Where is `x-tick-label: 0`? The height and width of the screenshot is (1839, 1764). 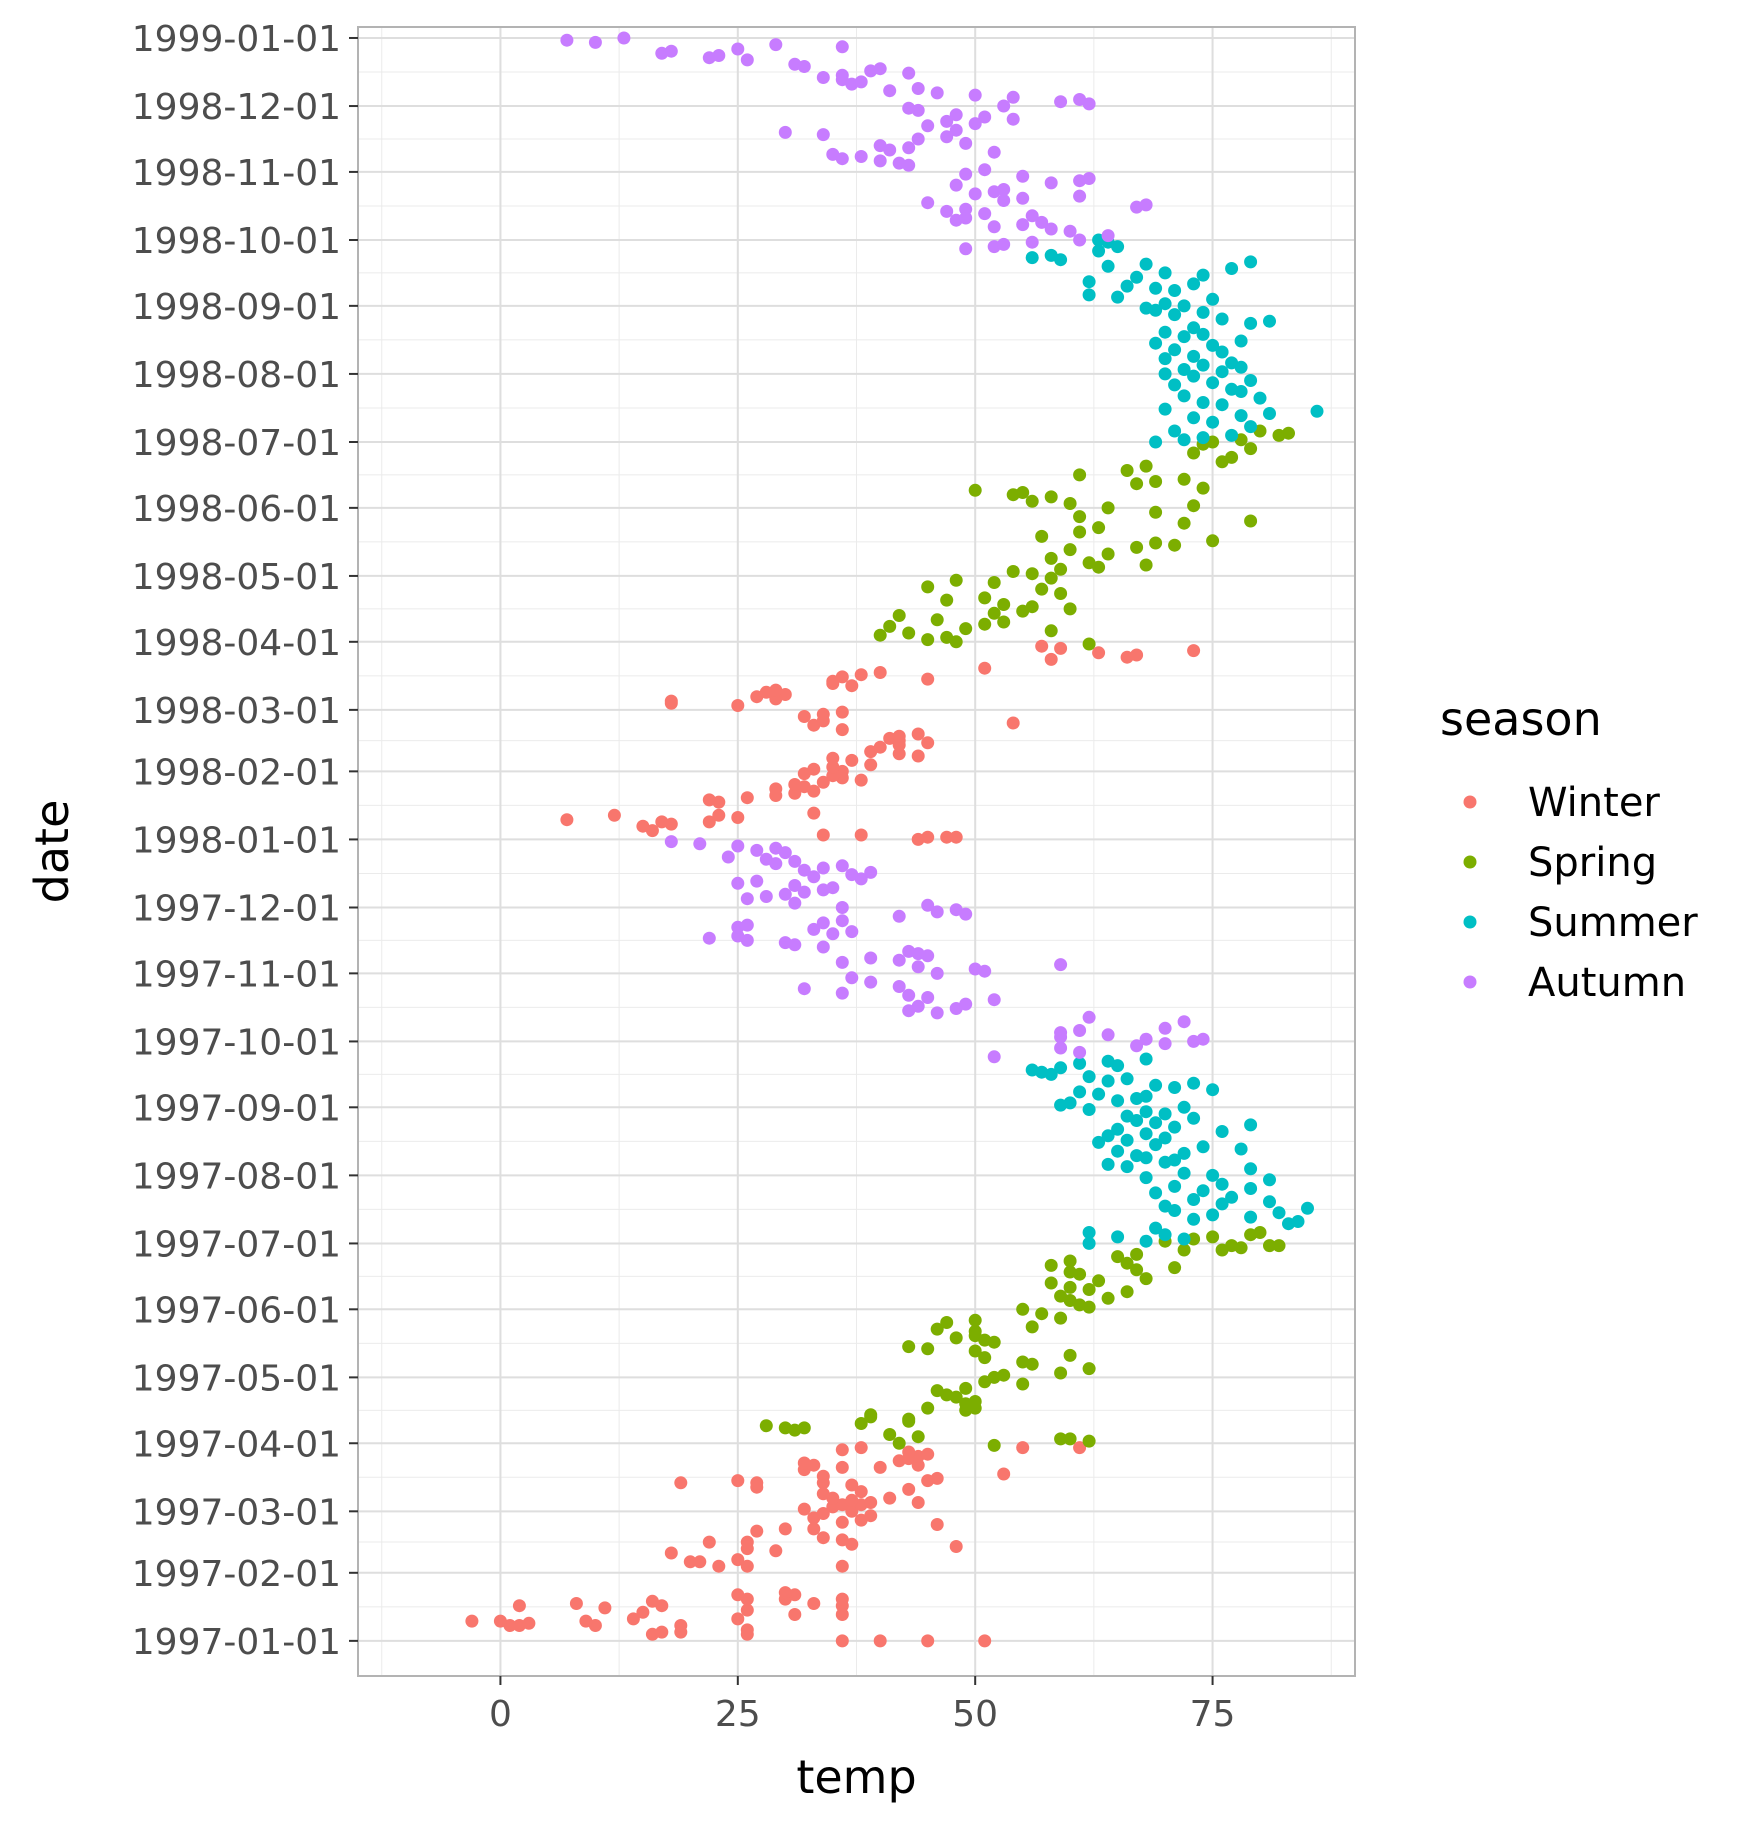 x-tick-label: 0 is located at coordinates (500, 1714).